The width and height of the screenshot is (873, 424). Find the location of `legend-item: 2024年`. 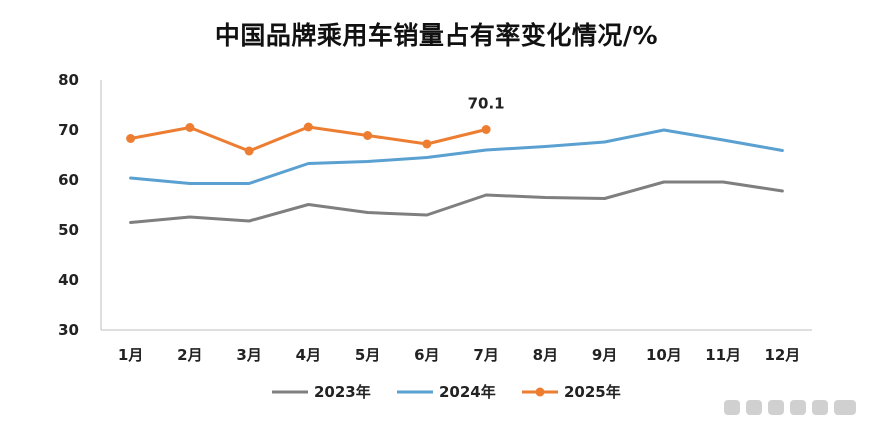

legend-item: 2024年 is located at coordinates (446, 392).